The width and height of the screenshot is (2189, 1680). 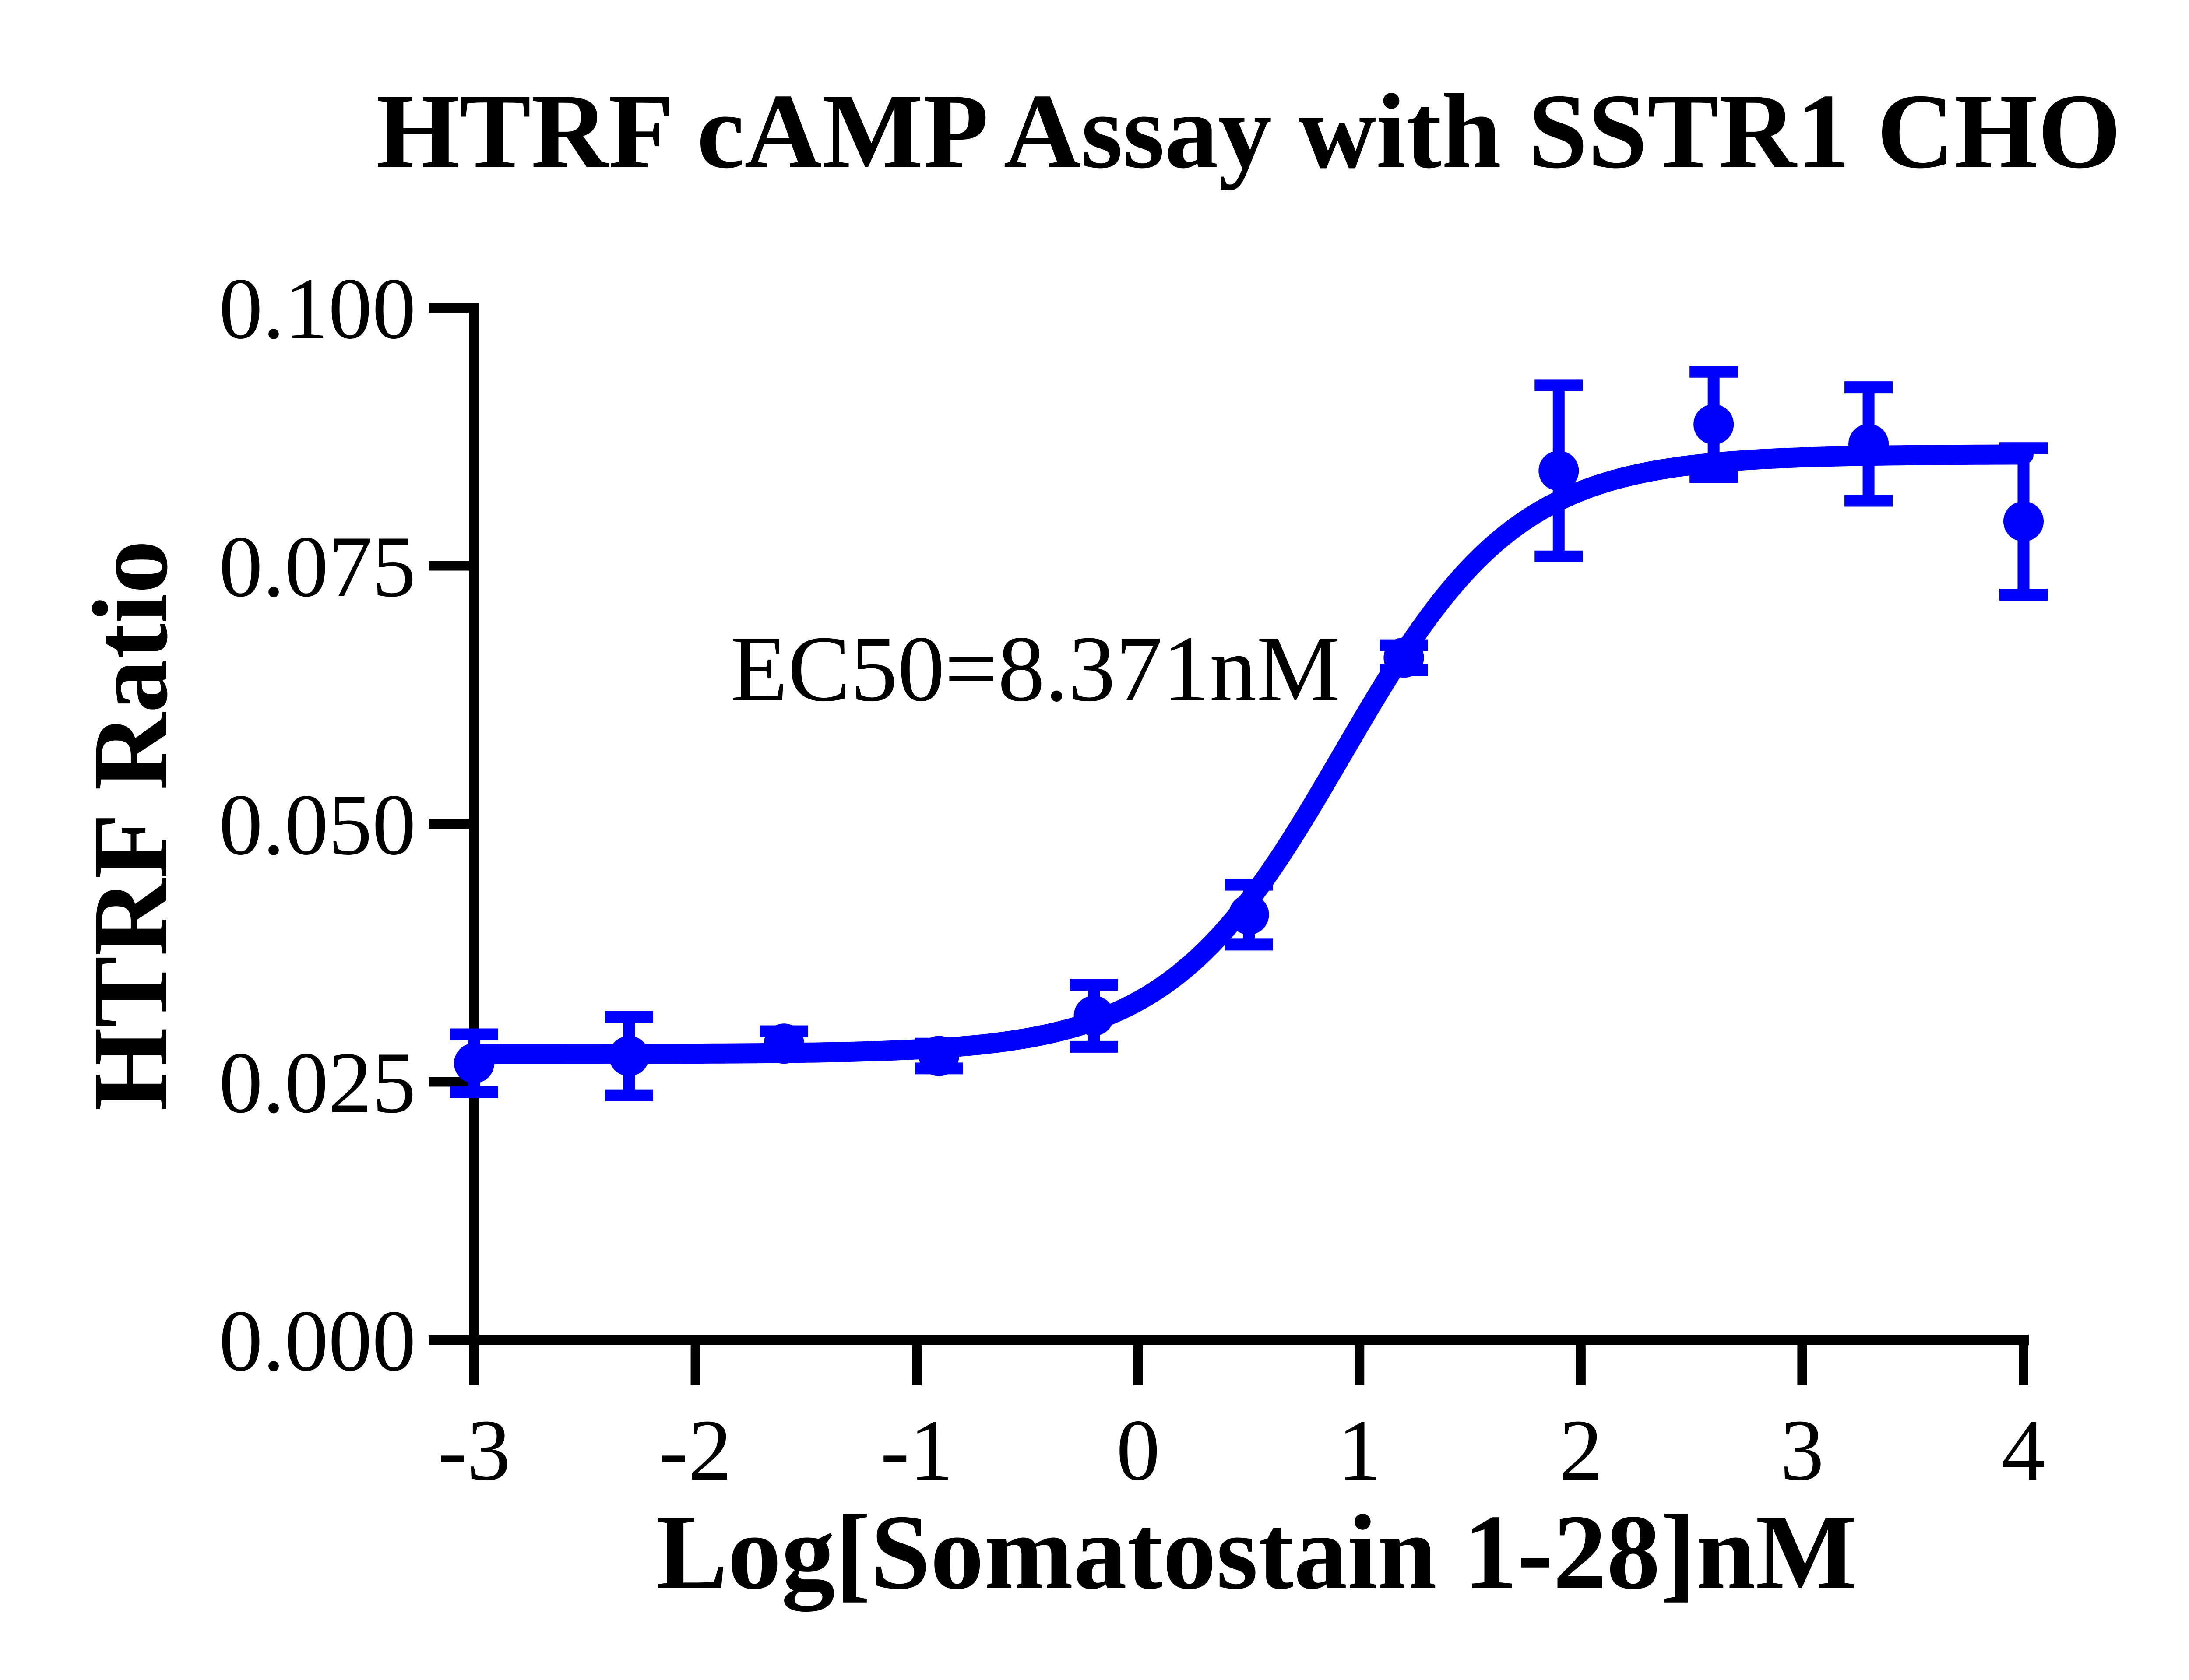 I want to click on y-tick-label: 0.000, so click(x=318, y=1341).